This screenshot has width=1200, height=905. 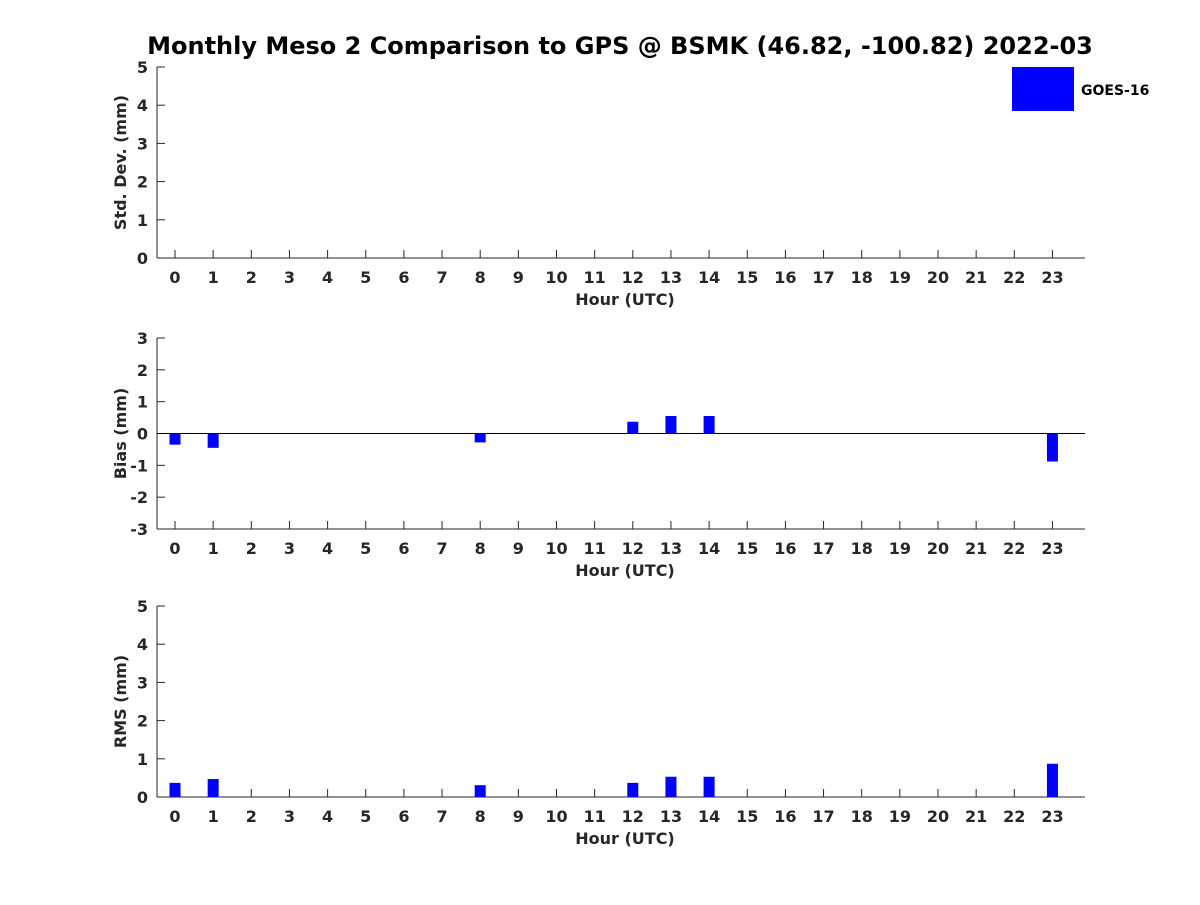 What do you see at coordinates (120, 434) in the screenshot?
I see `y-axis-label: Bias (mm)` at bounding box center [120, 434].